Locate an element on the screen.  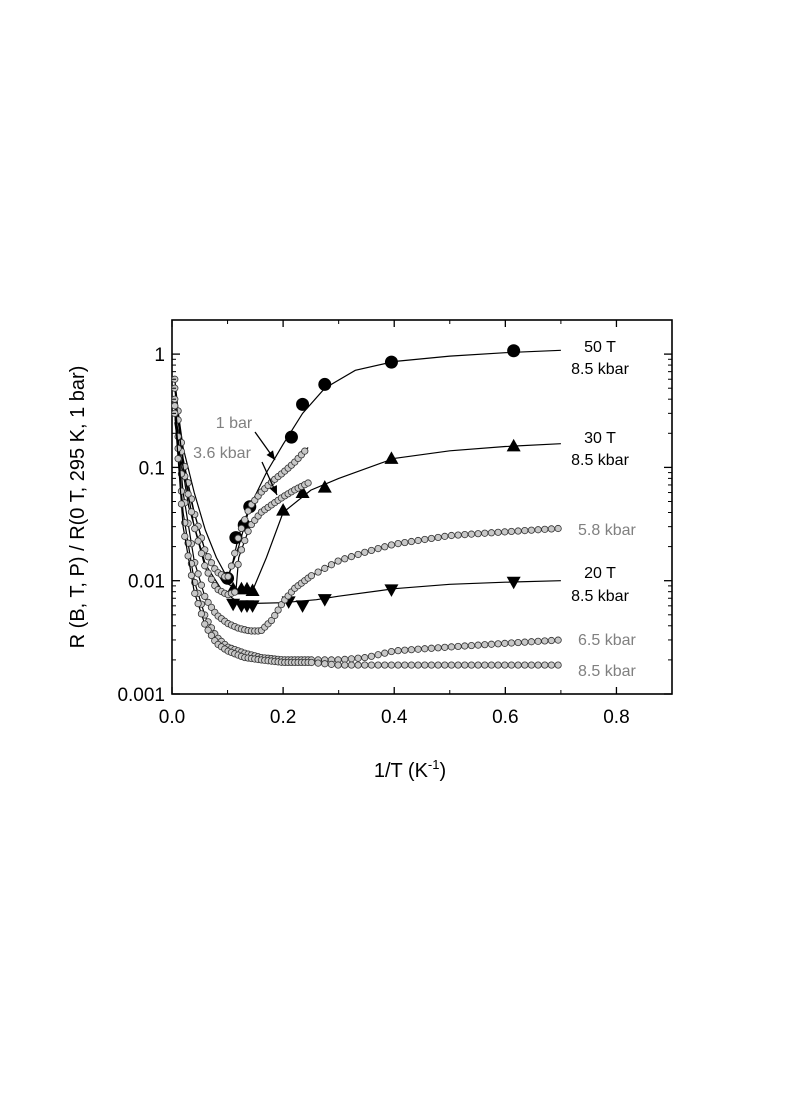
label-arrow-head is located at coordinates (273, 490).